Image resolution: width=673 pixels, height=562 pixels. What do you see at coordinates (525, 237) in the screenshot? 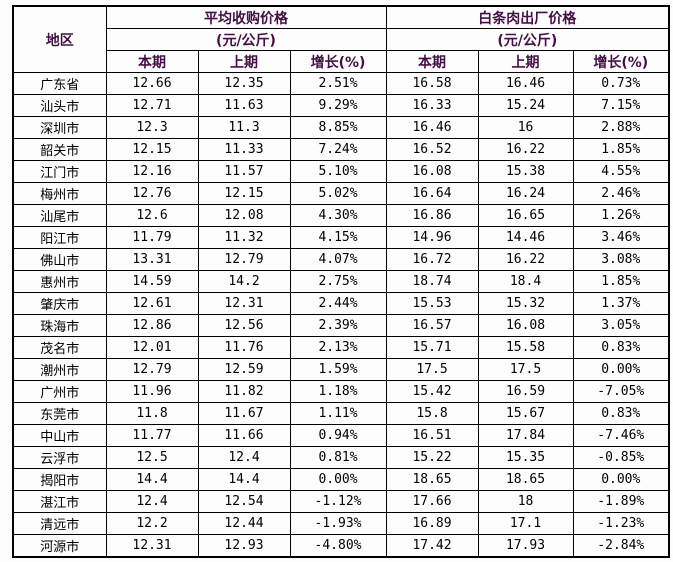
I see `value-cell: 14.46` at bounding box center [525, 237].